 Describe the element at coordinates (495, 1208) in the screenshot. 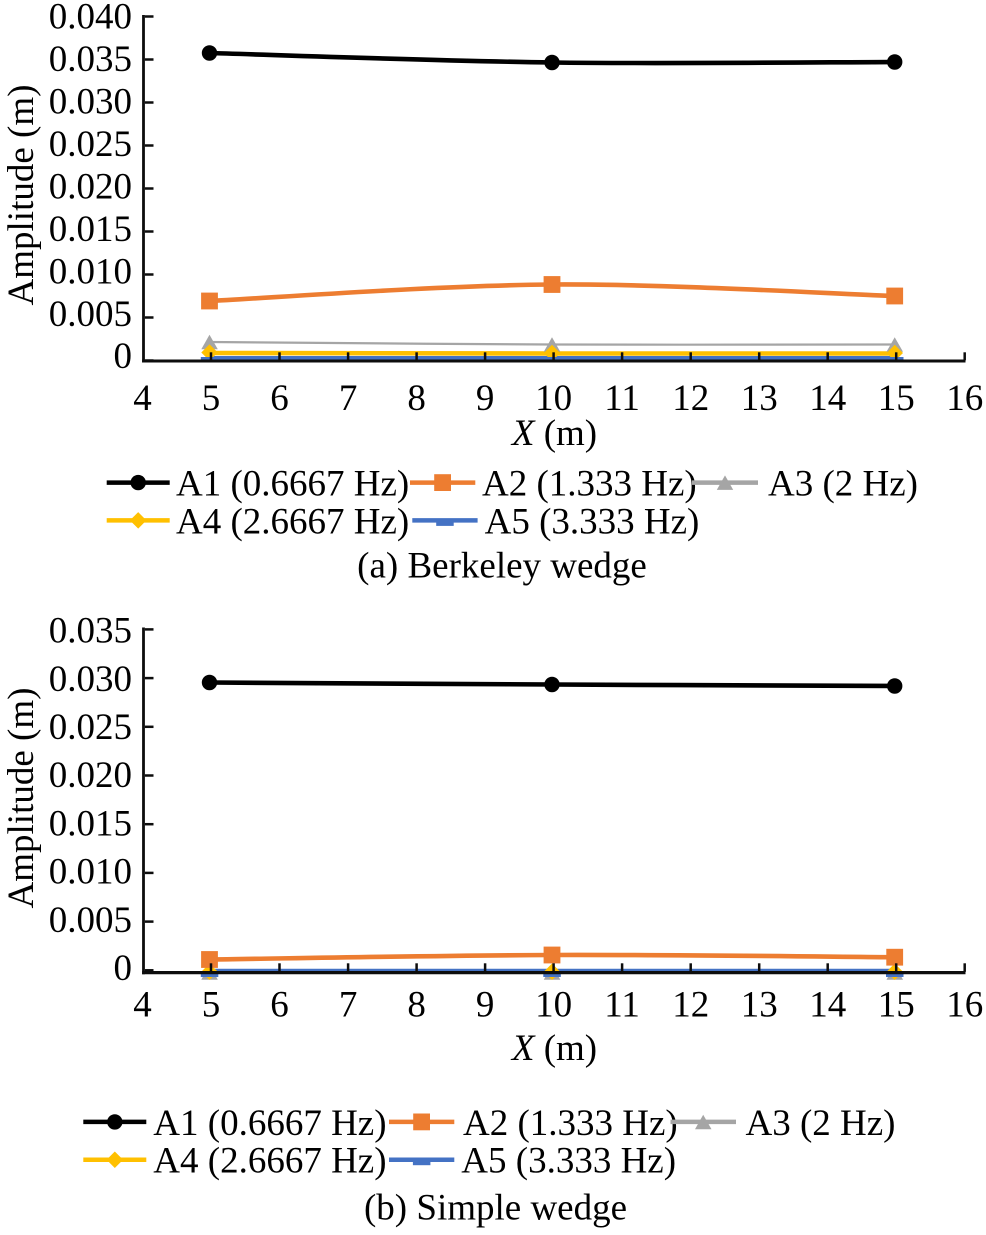

I see `svg-text: (b) Simple wedge` at that location.